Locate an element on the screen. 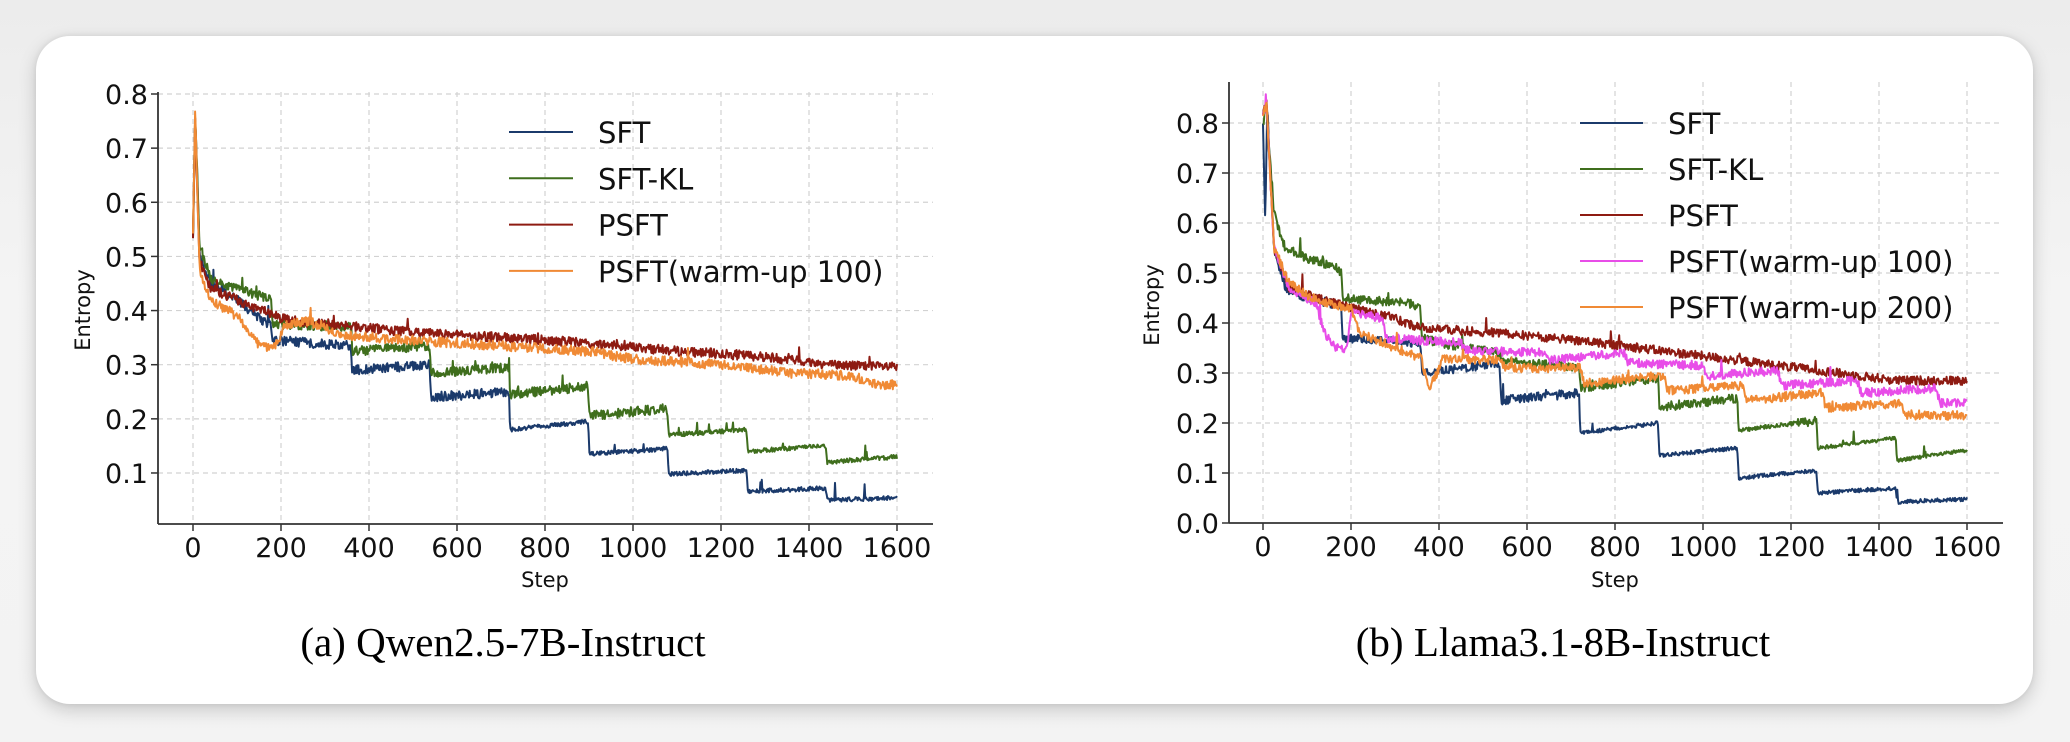 Image resolution: width=2070 pixels, height=742 pixels. caption-llama: (b) Llama3.1-8B-Instruct is located at coordinates (1563, 642).